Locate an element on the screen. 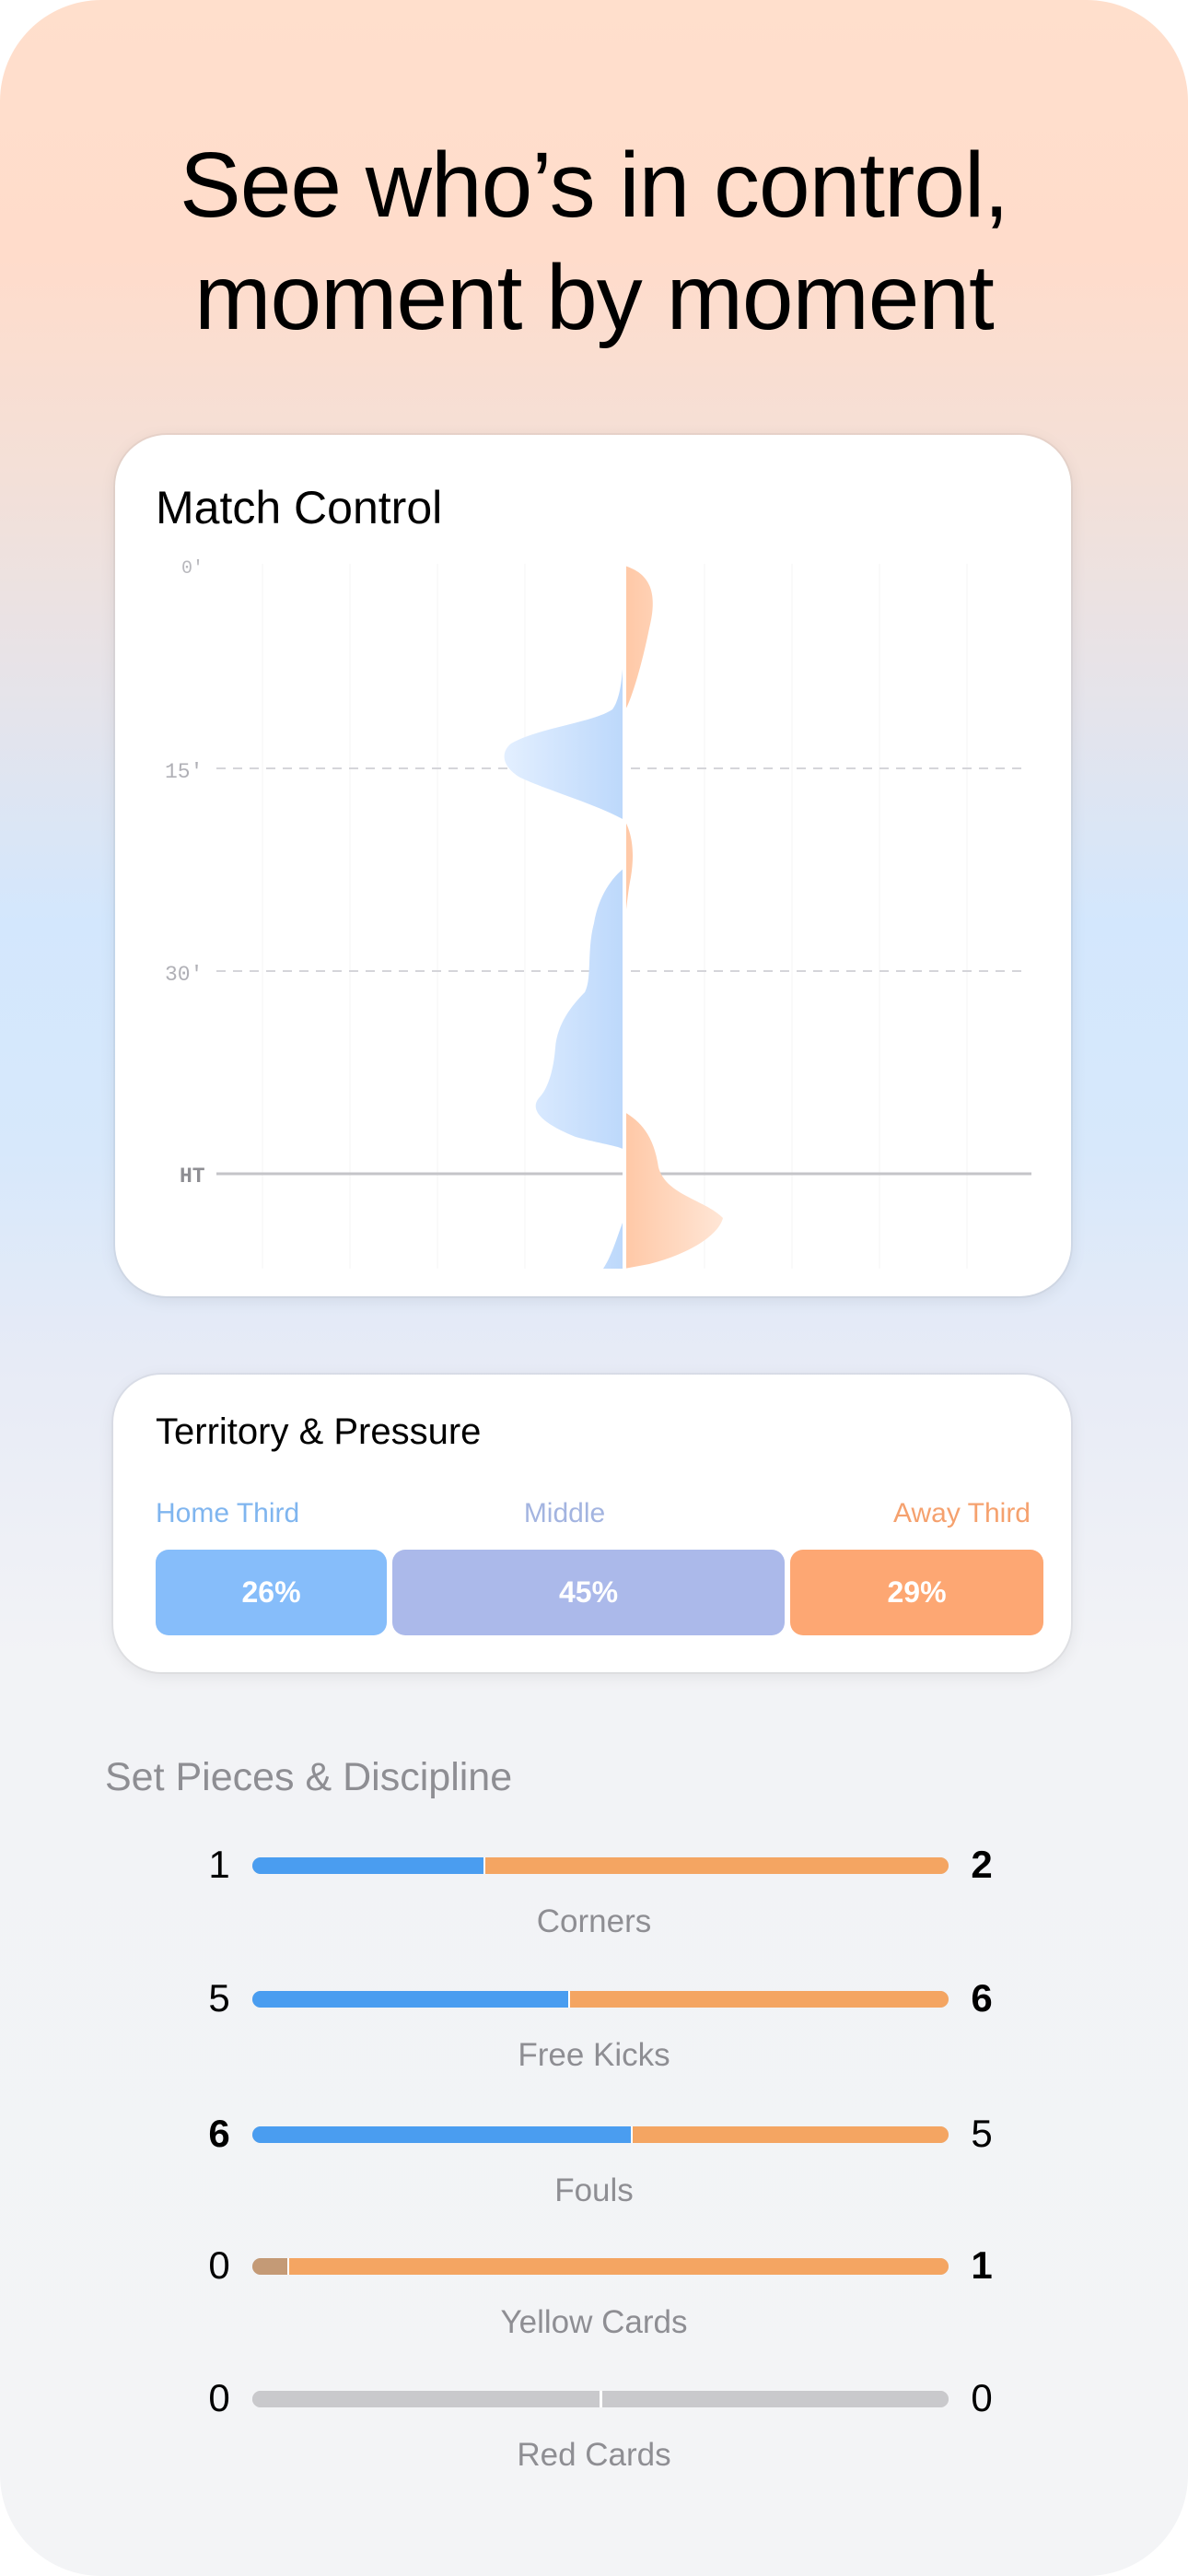 The image size is (1188, 2576). stat-home-value: 5 is located at coordinates (219, 1998).